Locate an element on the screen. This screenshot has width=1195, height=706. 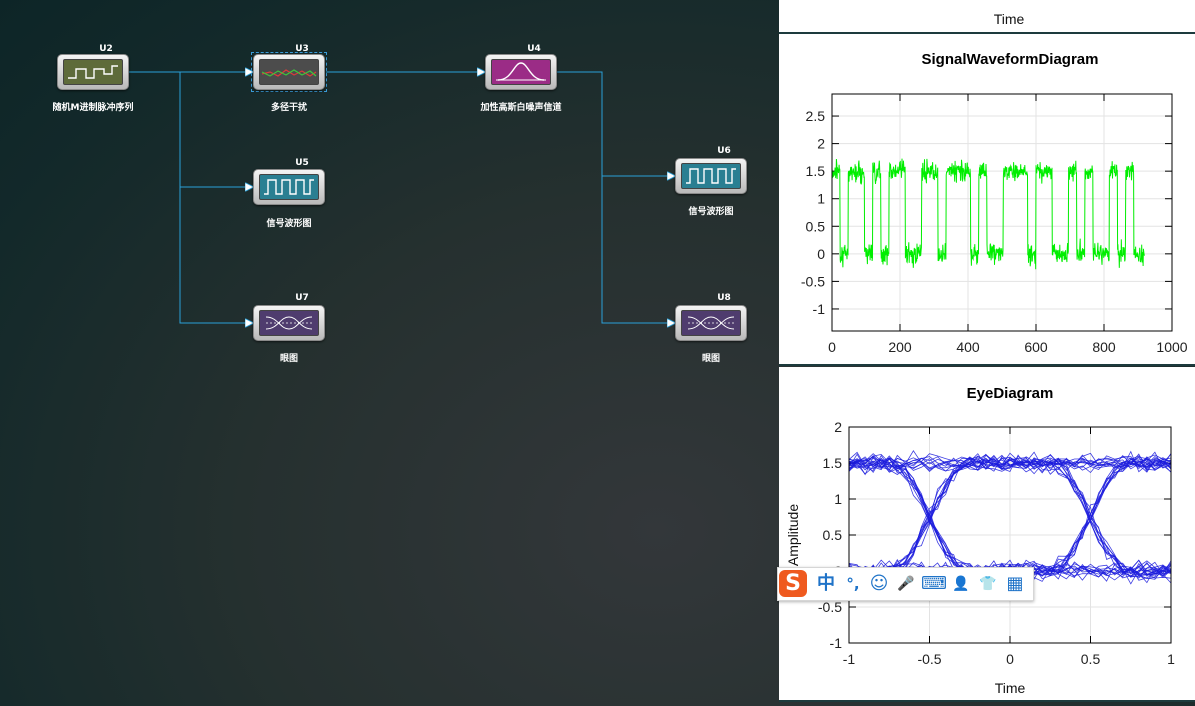
skin-shirt-icon: 👕 is located at coordinates (988, 584).